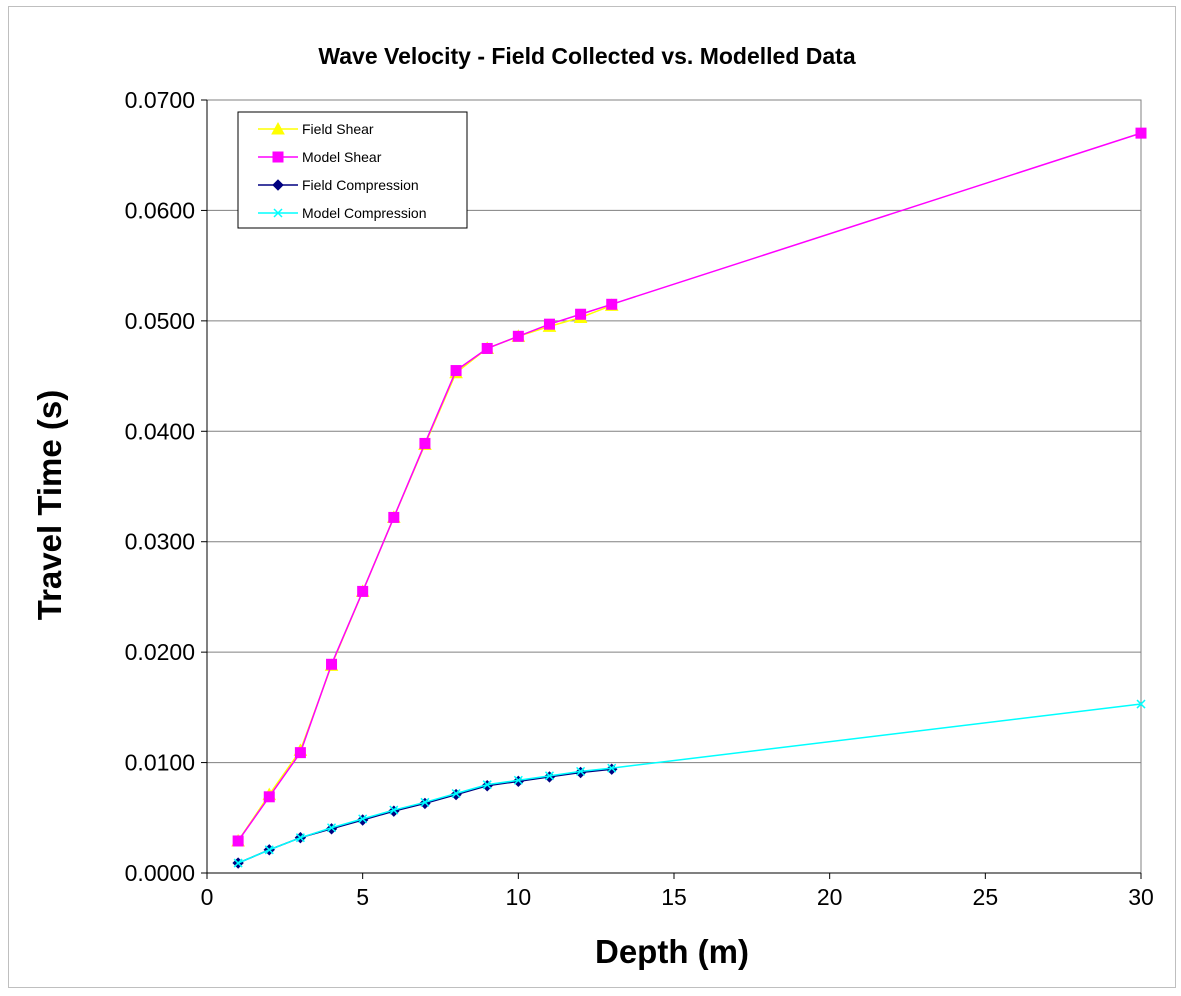 The image size is (1181, 996). What do you see at coordinates (519, 897) in the screenshot?
I see `x-tick-label: 10` at bounding box center [519, 897].